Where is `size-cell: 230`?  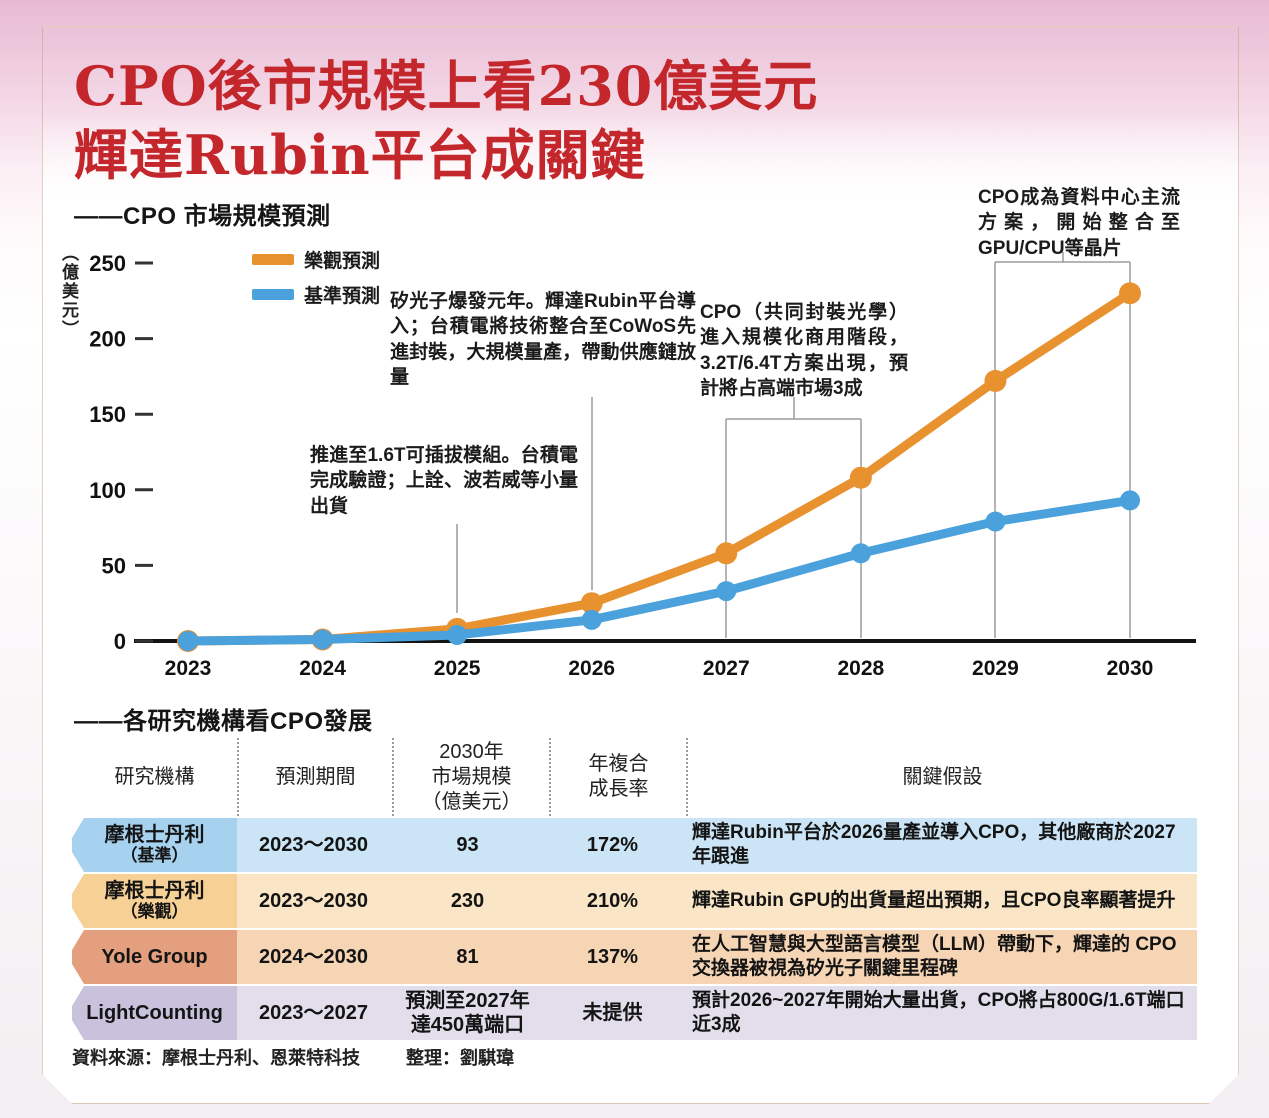 size-cell: 230 is located at coordinates (467, 901).